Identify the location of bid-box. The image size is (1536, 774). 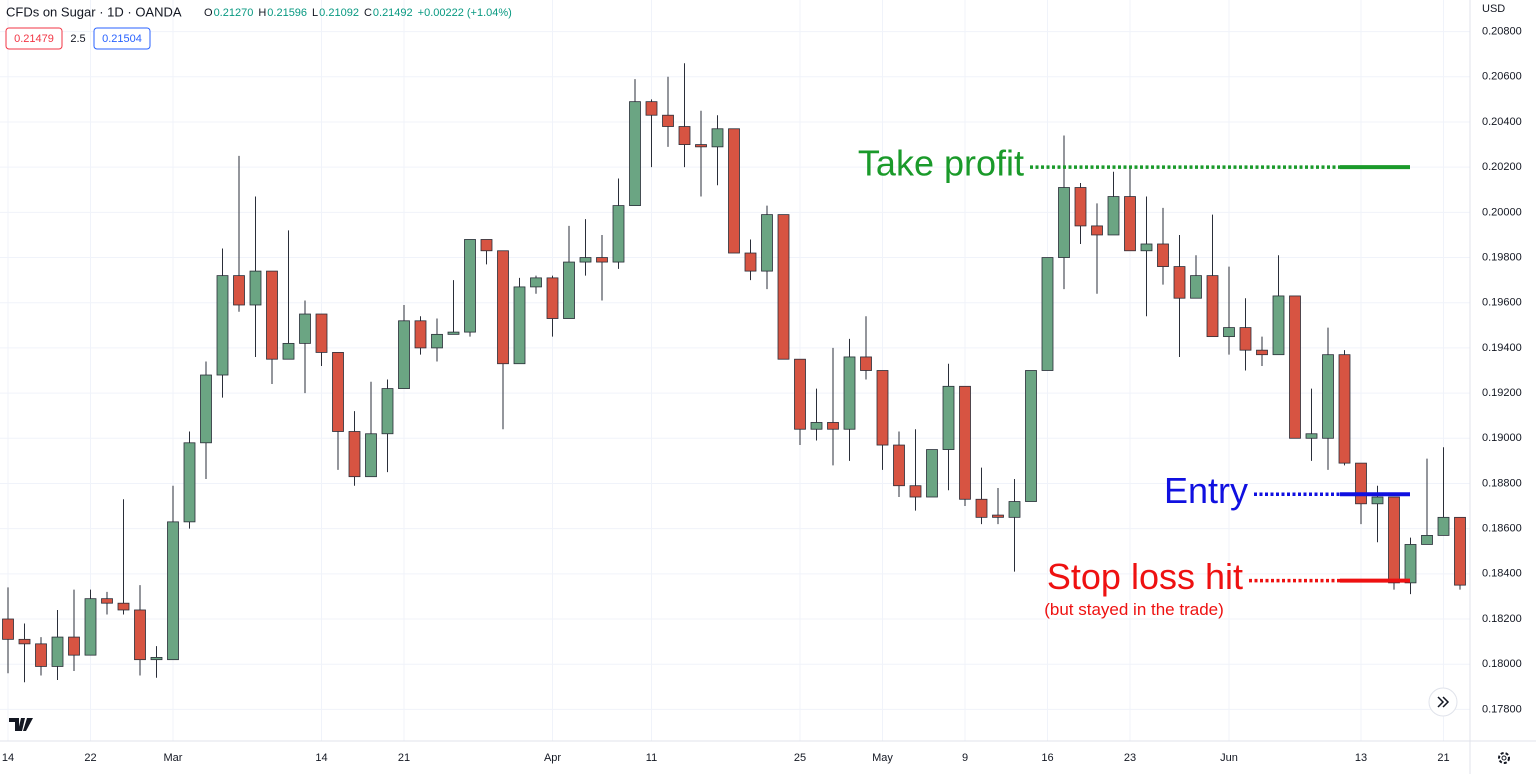
(34, 38).